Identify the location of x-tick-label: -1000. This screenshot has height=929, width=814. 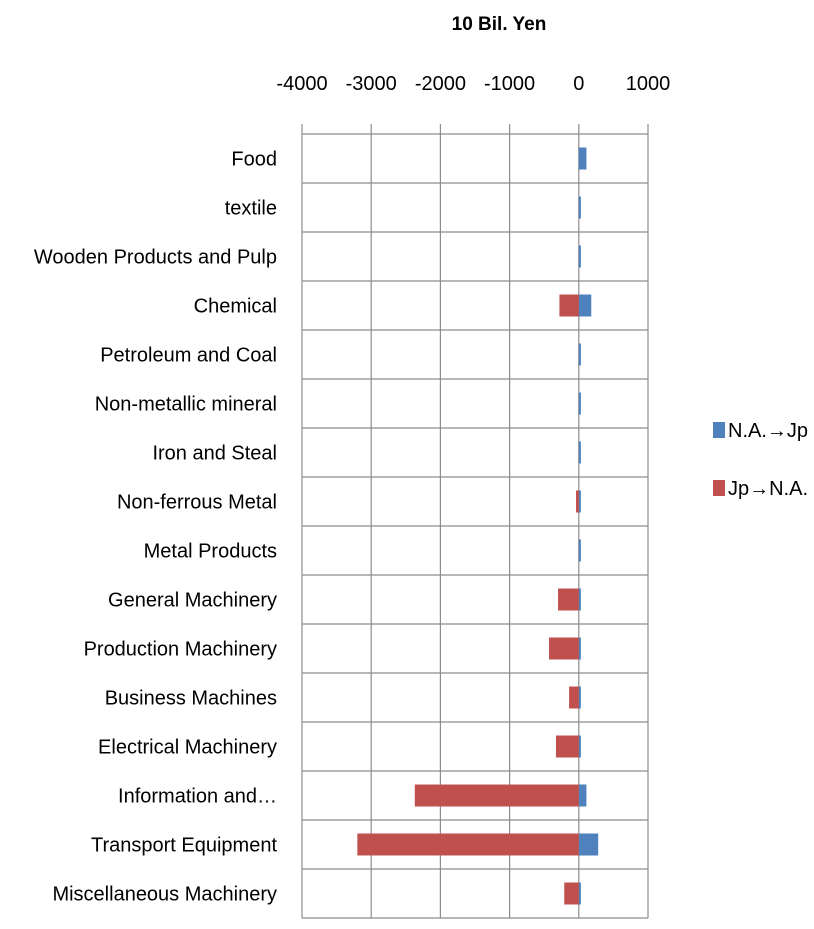
(509, 84).